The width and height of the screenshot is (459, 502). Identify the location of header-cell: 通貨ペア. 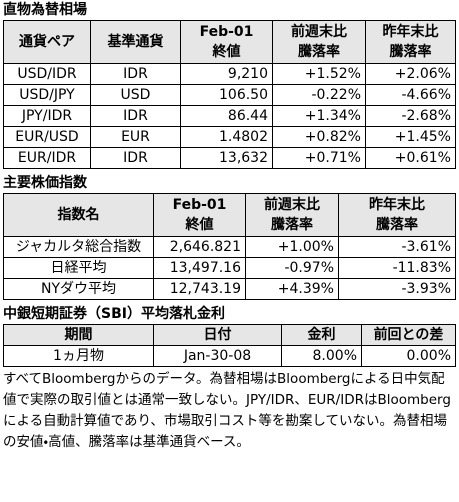
(47, 42).